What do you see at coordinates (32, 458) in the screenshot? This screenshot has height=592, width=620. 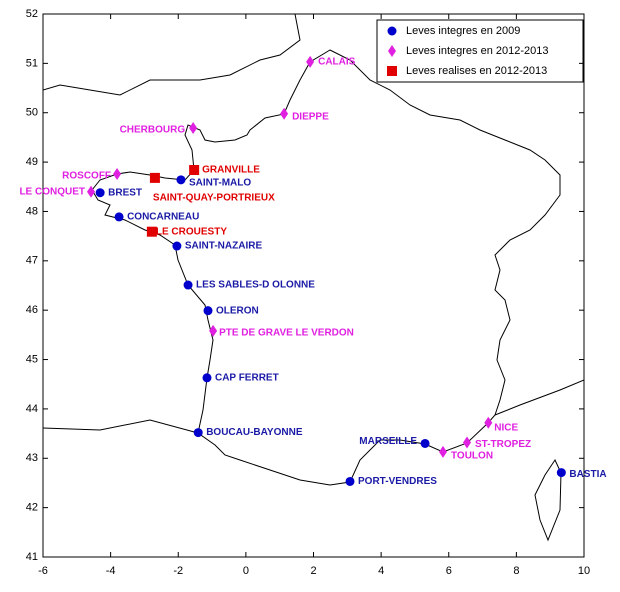 I see `y-tick-label: 43` at bounding box center [32, 458].